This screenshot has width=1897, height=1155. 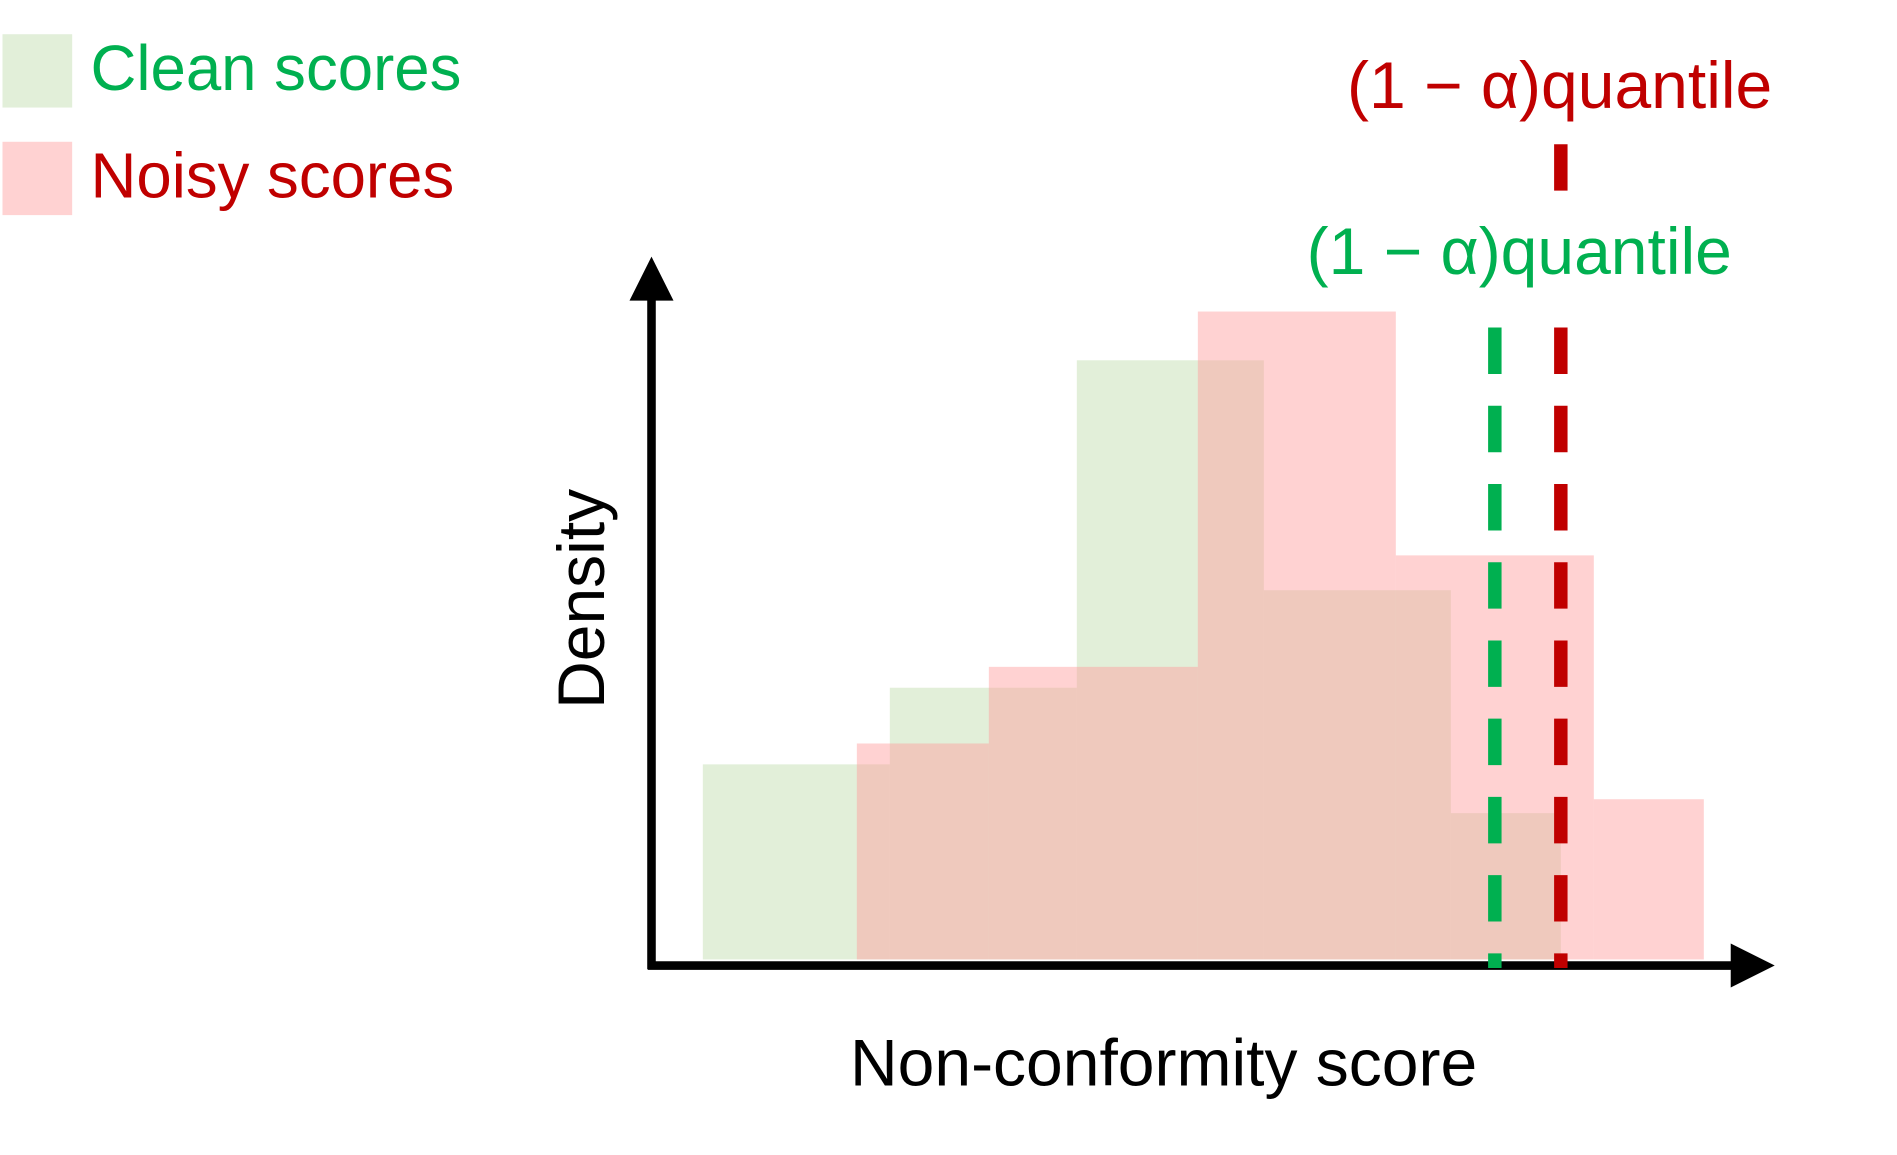 What do you see at coordinates (581, 599) in the screenshot?
I see `y-axis-label: Density` at bounding box center [581, 599].